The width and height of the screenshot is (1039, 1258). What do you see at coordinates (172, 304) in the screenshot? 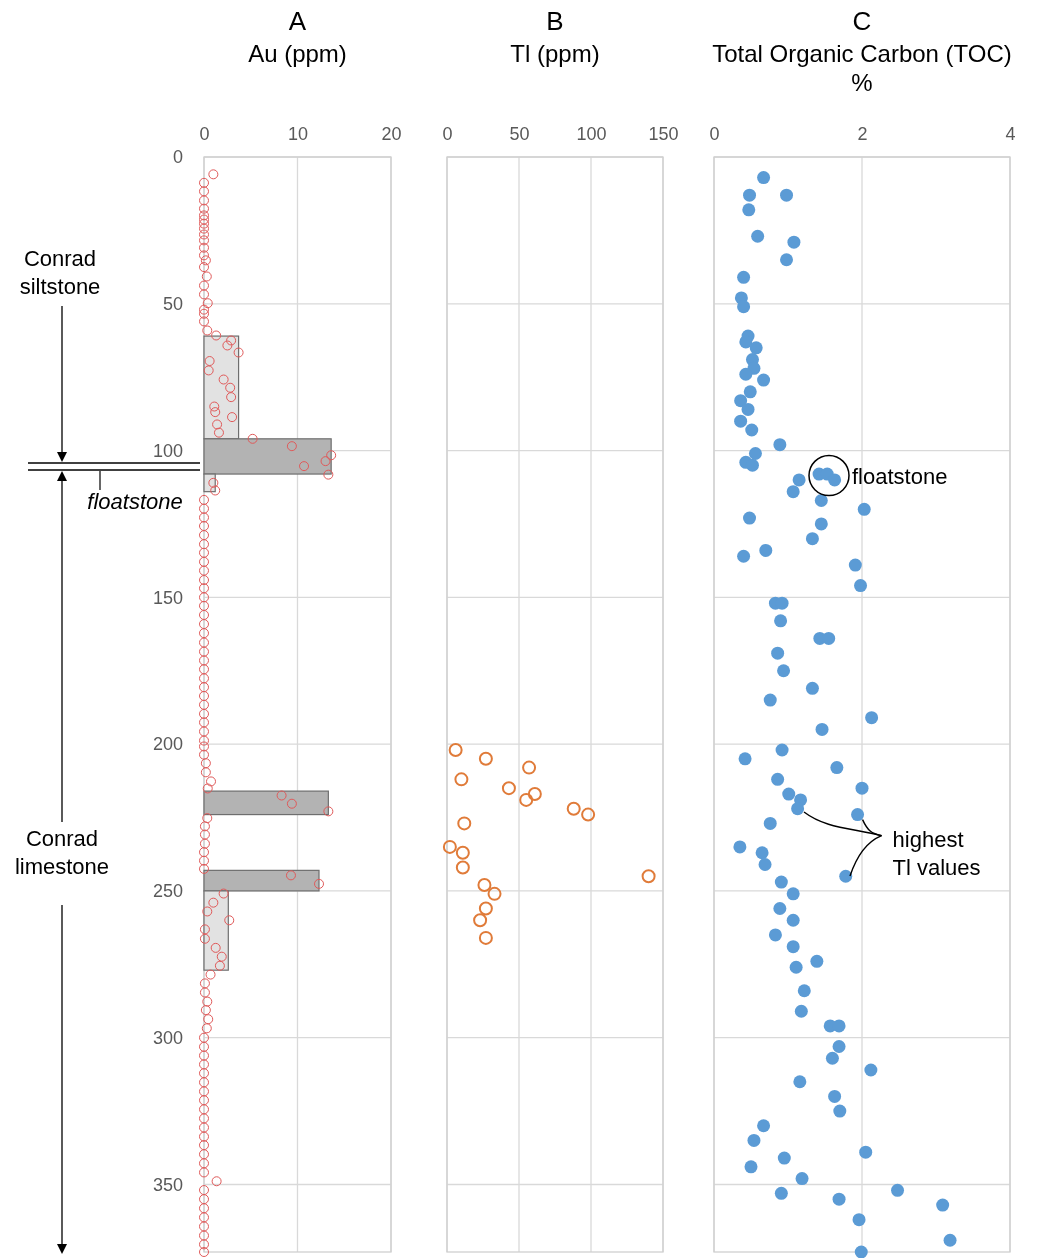
I see `y-tick-label: 50` at bounding box center [172, 304].